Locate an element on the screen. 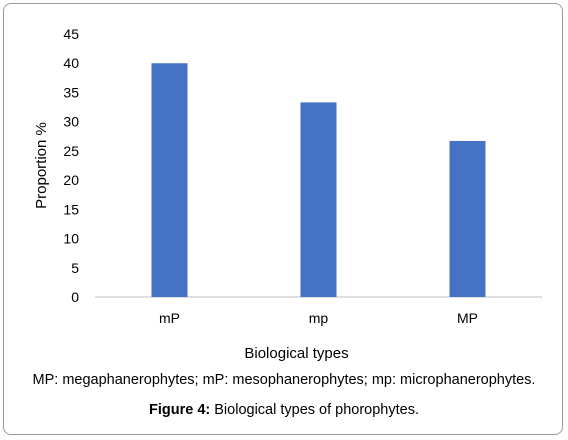 The image size is (568, 440). y-tick-label: 45 is located at coordinates (71, 34).